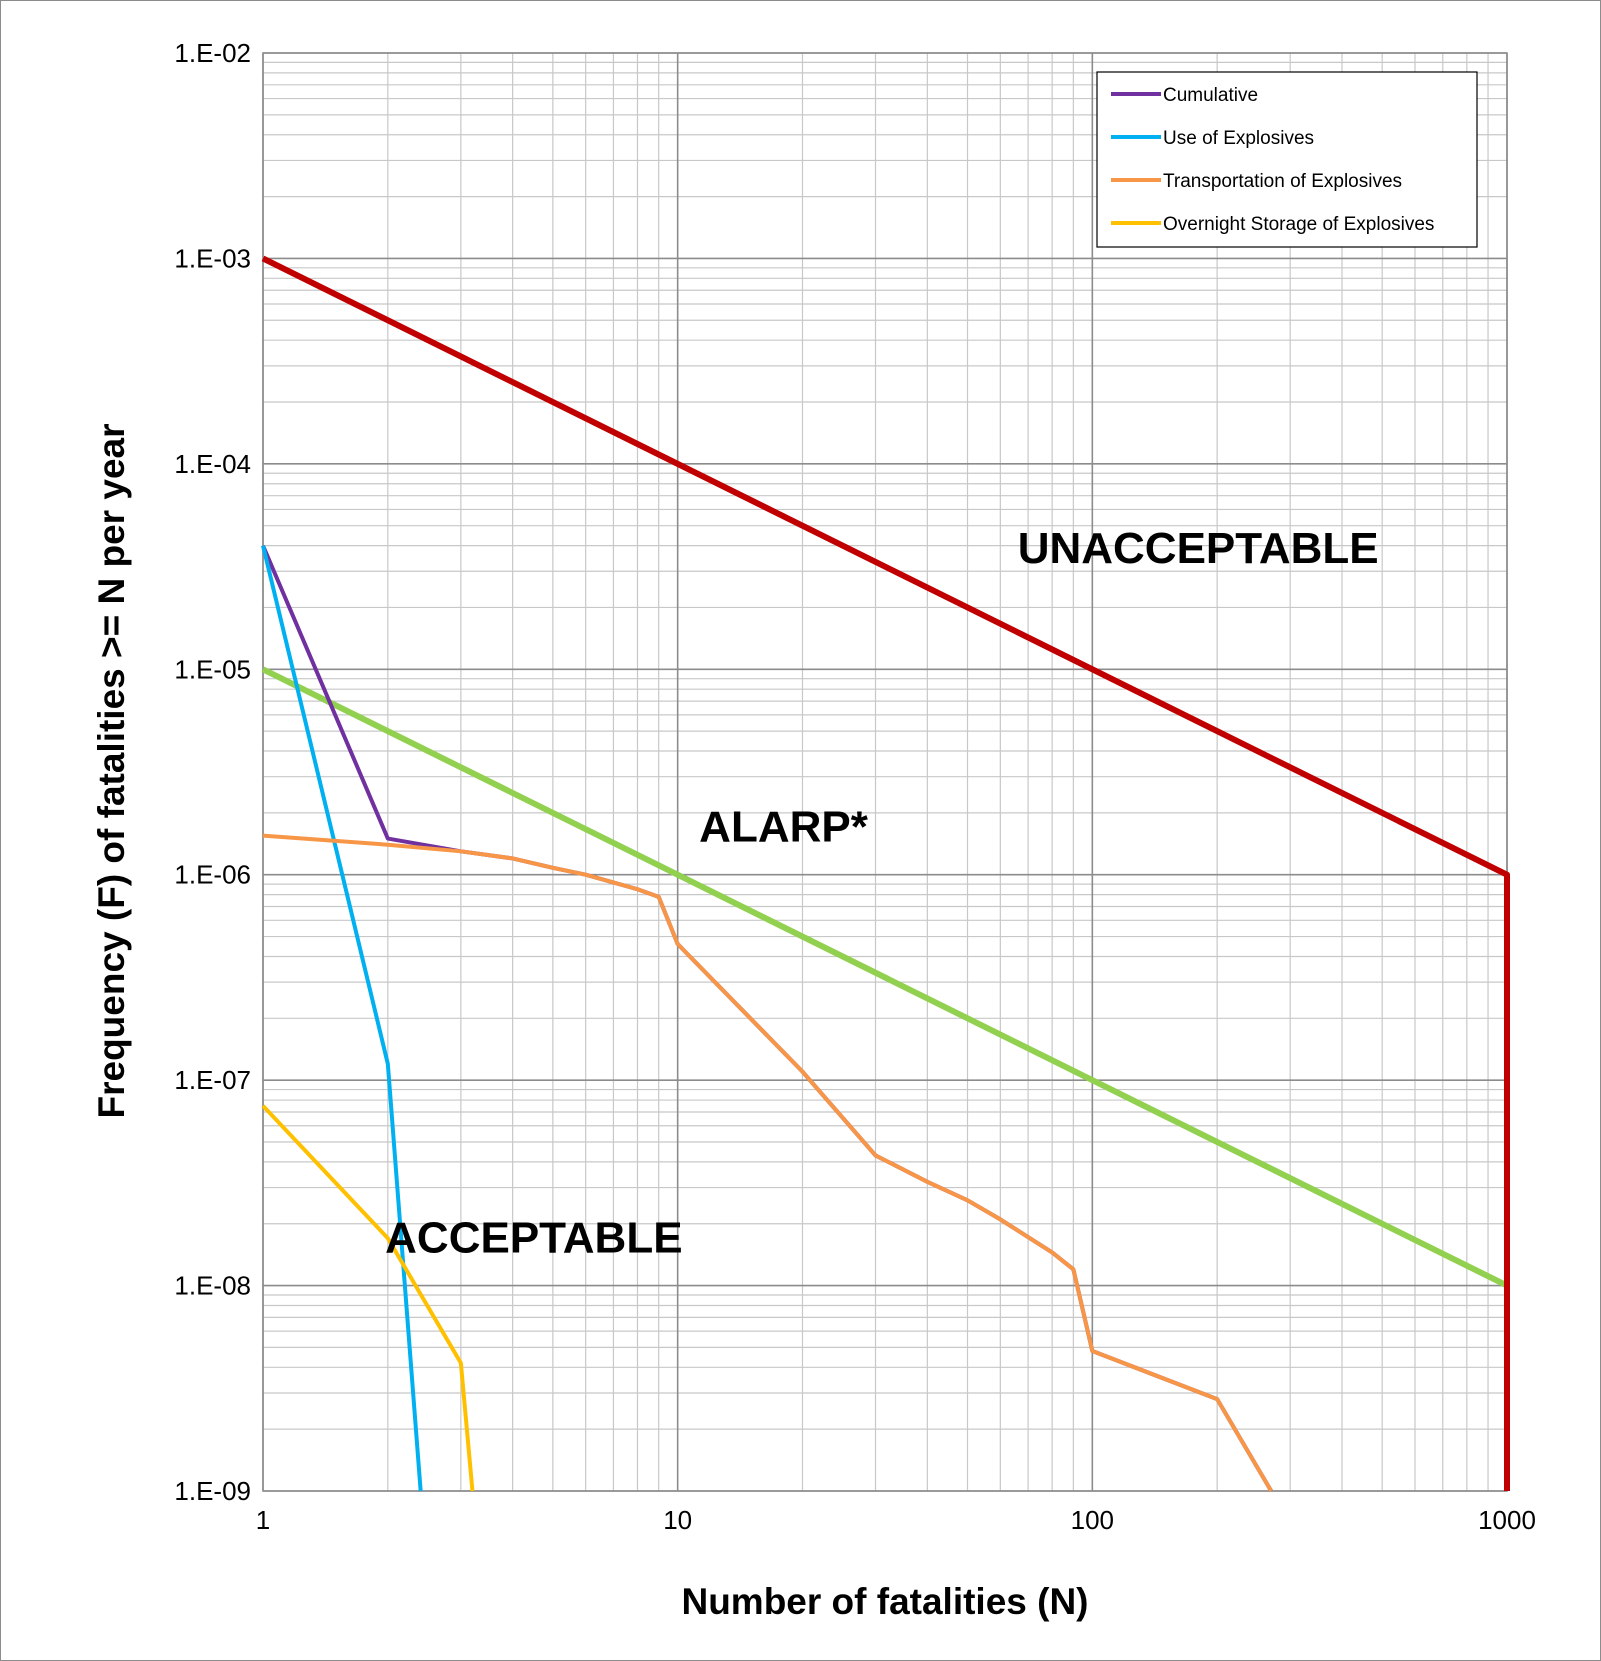 The height and width of the screenshot is (1661, 1601). Describe the element at coordinates (884, 1601) in the screenshot. I see `x-axis-title: Number of fatalities (N)` at that location.